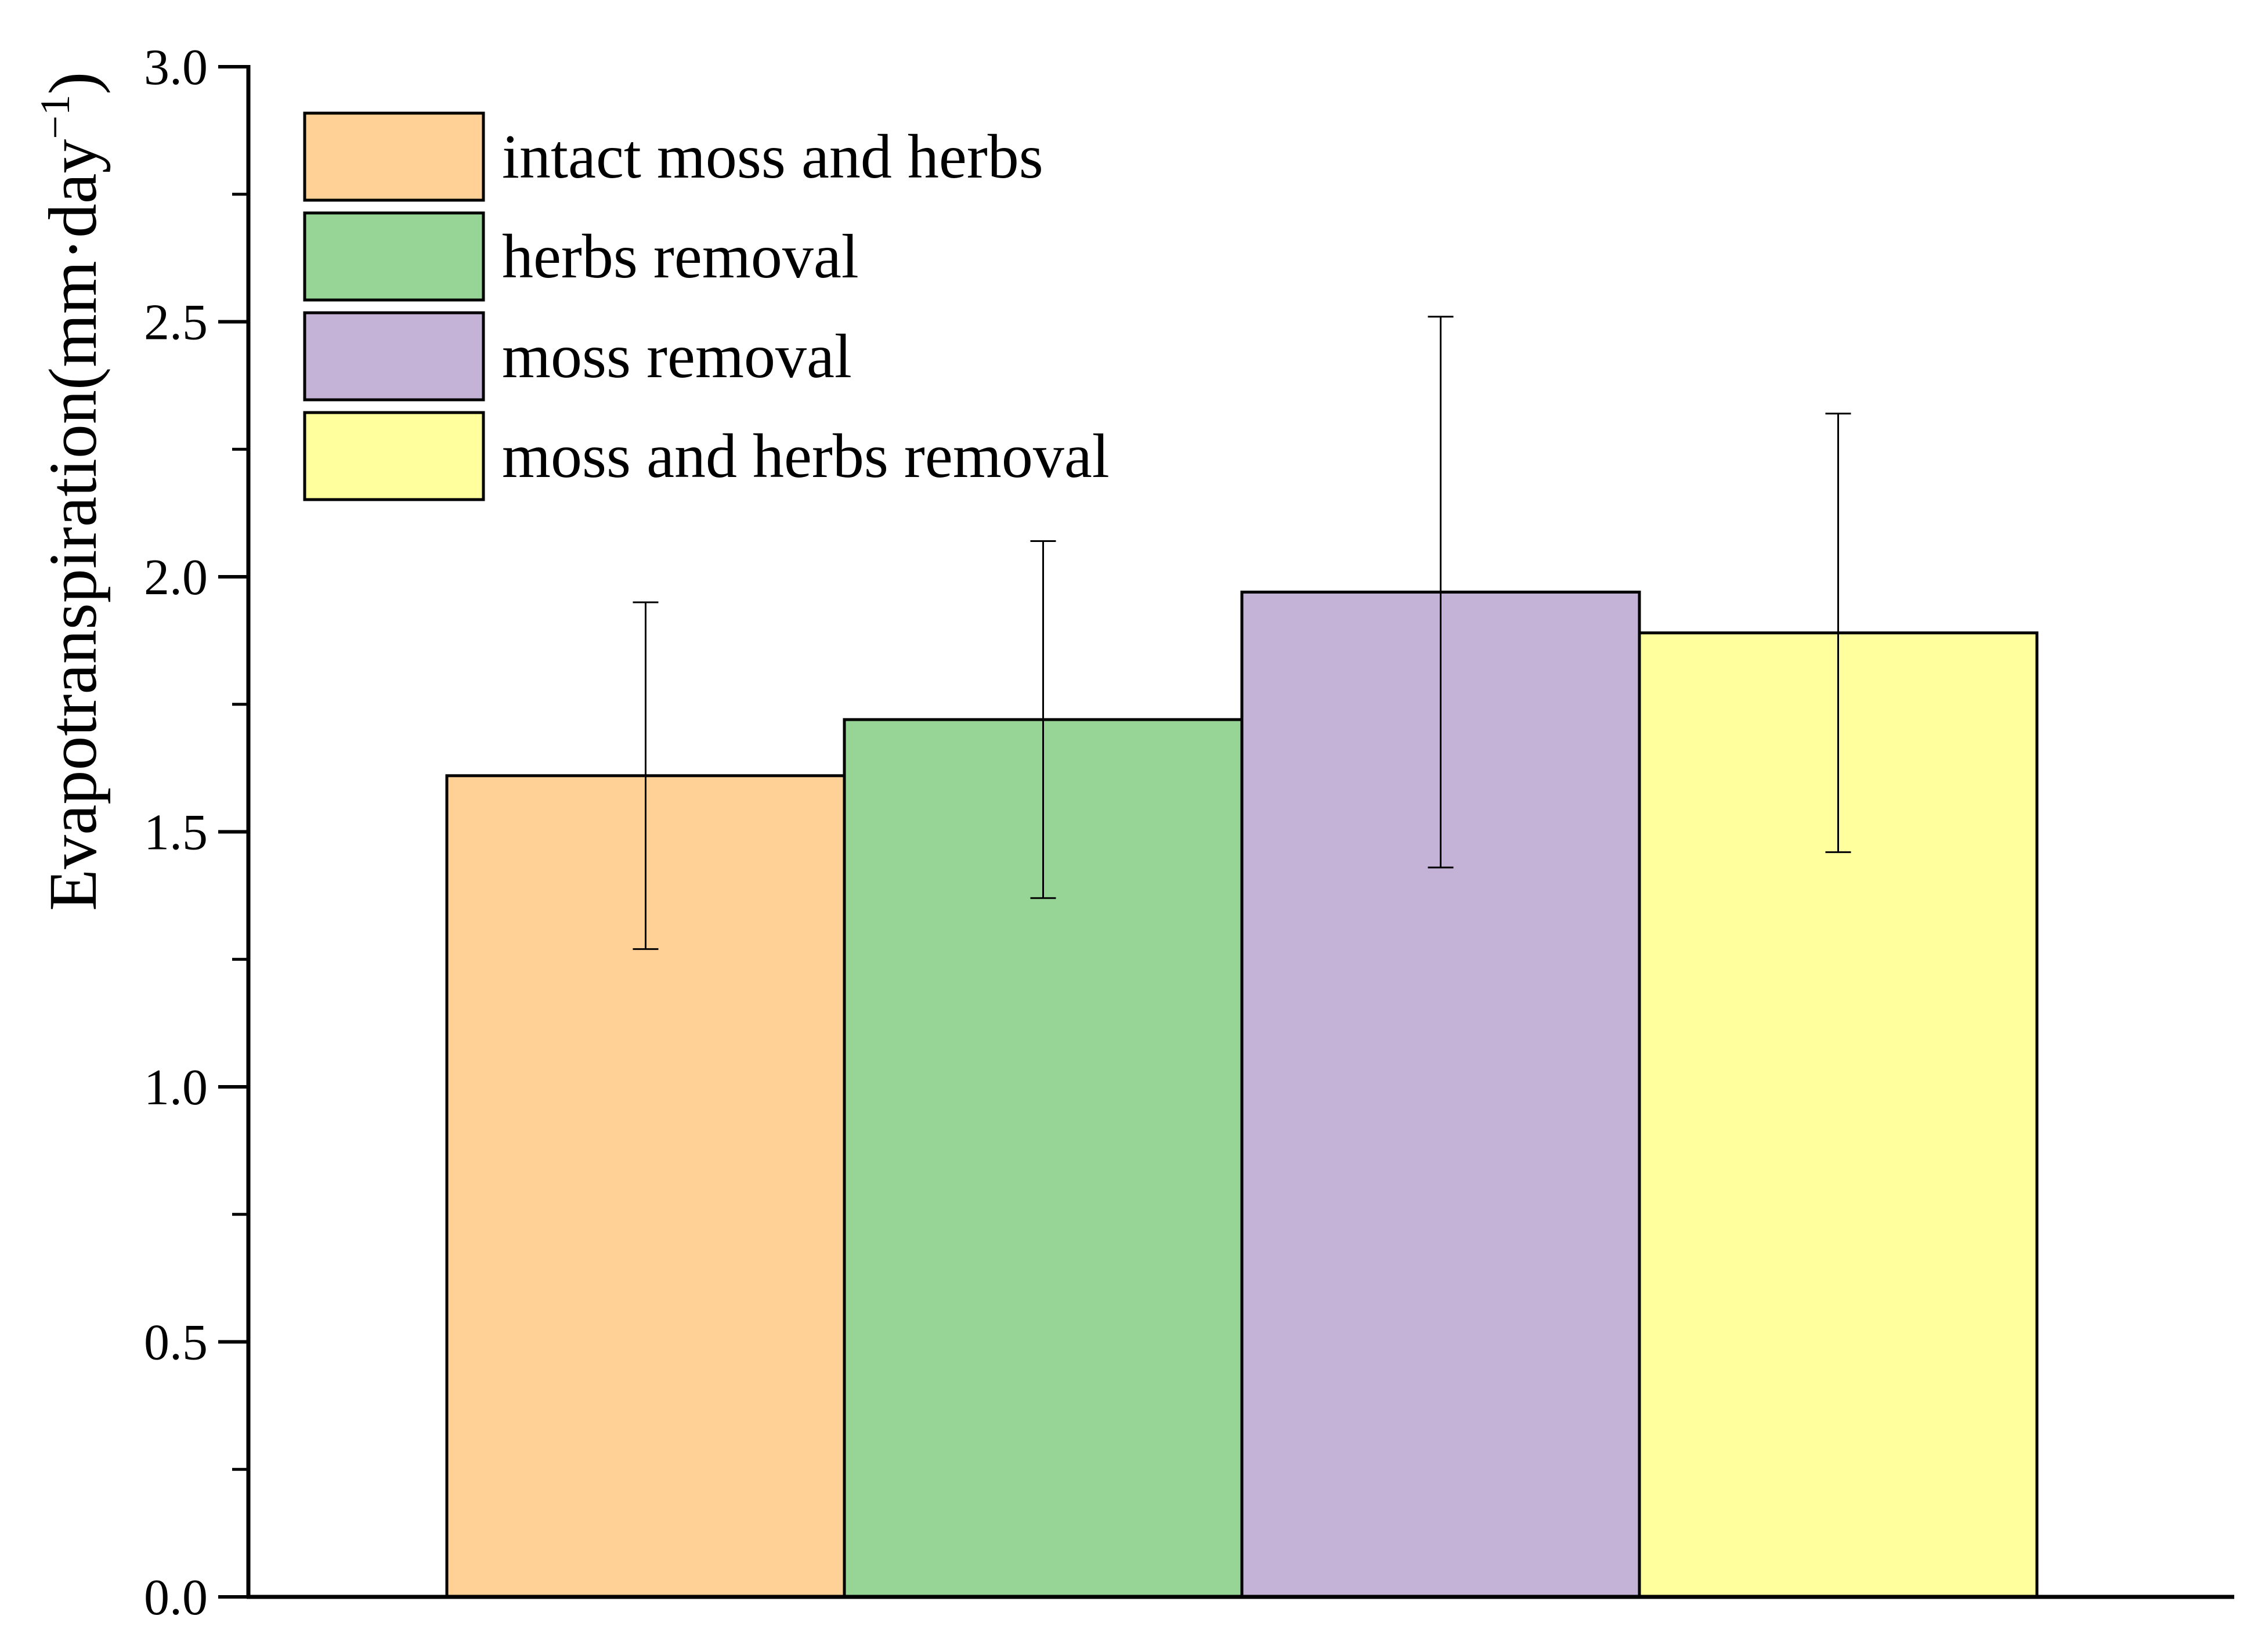 This screenshot has width=2265, height=1652. What do you see at coordinates (176, 1598) in the screenshot?
I see `y-tick-label: 0.0` at bounding box center [176, 1598].